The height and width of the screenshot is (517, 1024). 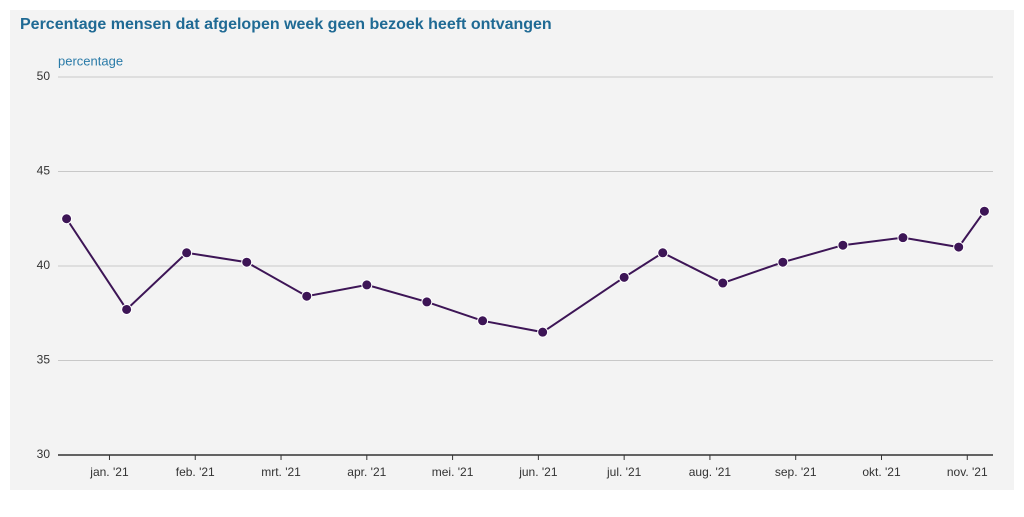 I want to click on y-tick-label: 45, so click(x=44, y=171).